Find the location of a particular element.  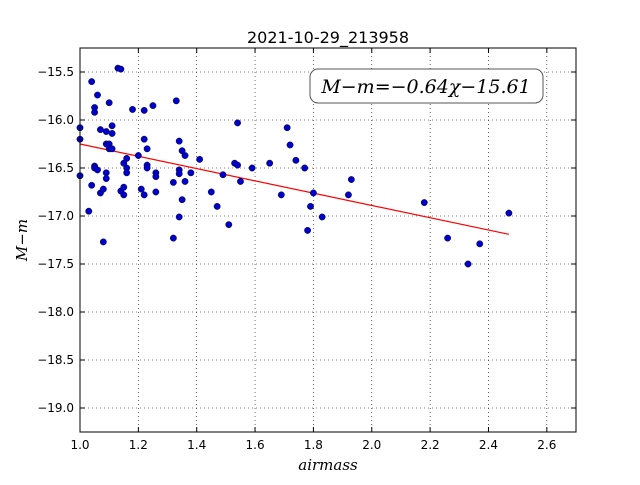

x-tick-label: 1.2 is located at coordinates (138, 445).